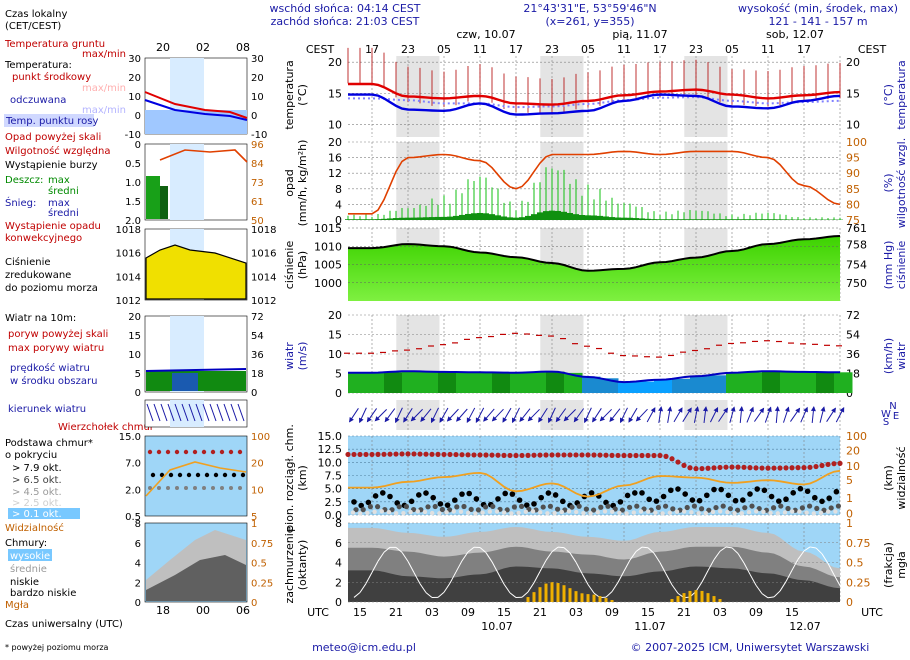 The width and height of the screenshot is (910, 660). Describe the element at coordinates (196, 578) in the screenshot. I see `mini-cover-low` at that location.